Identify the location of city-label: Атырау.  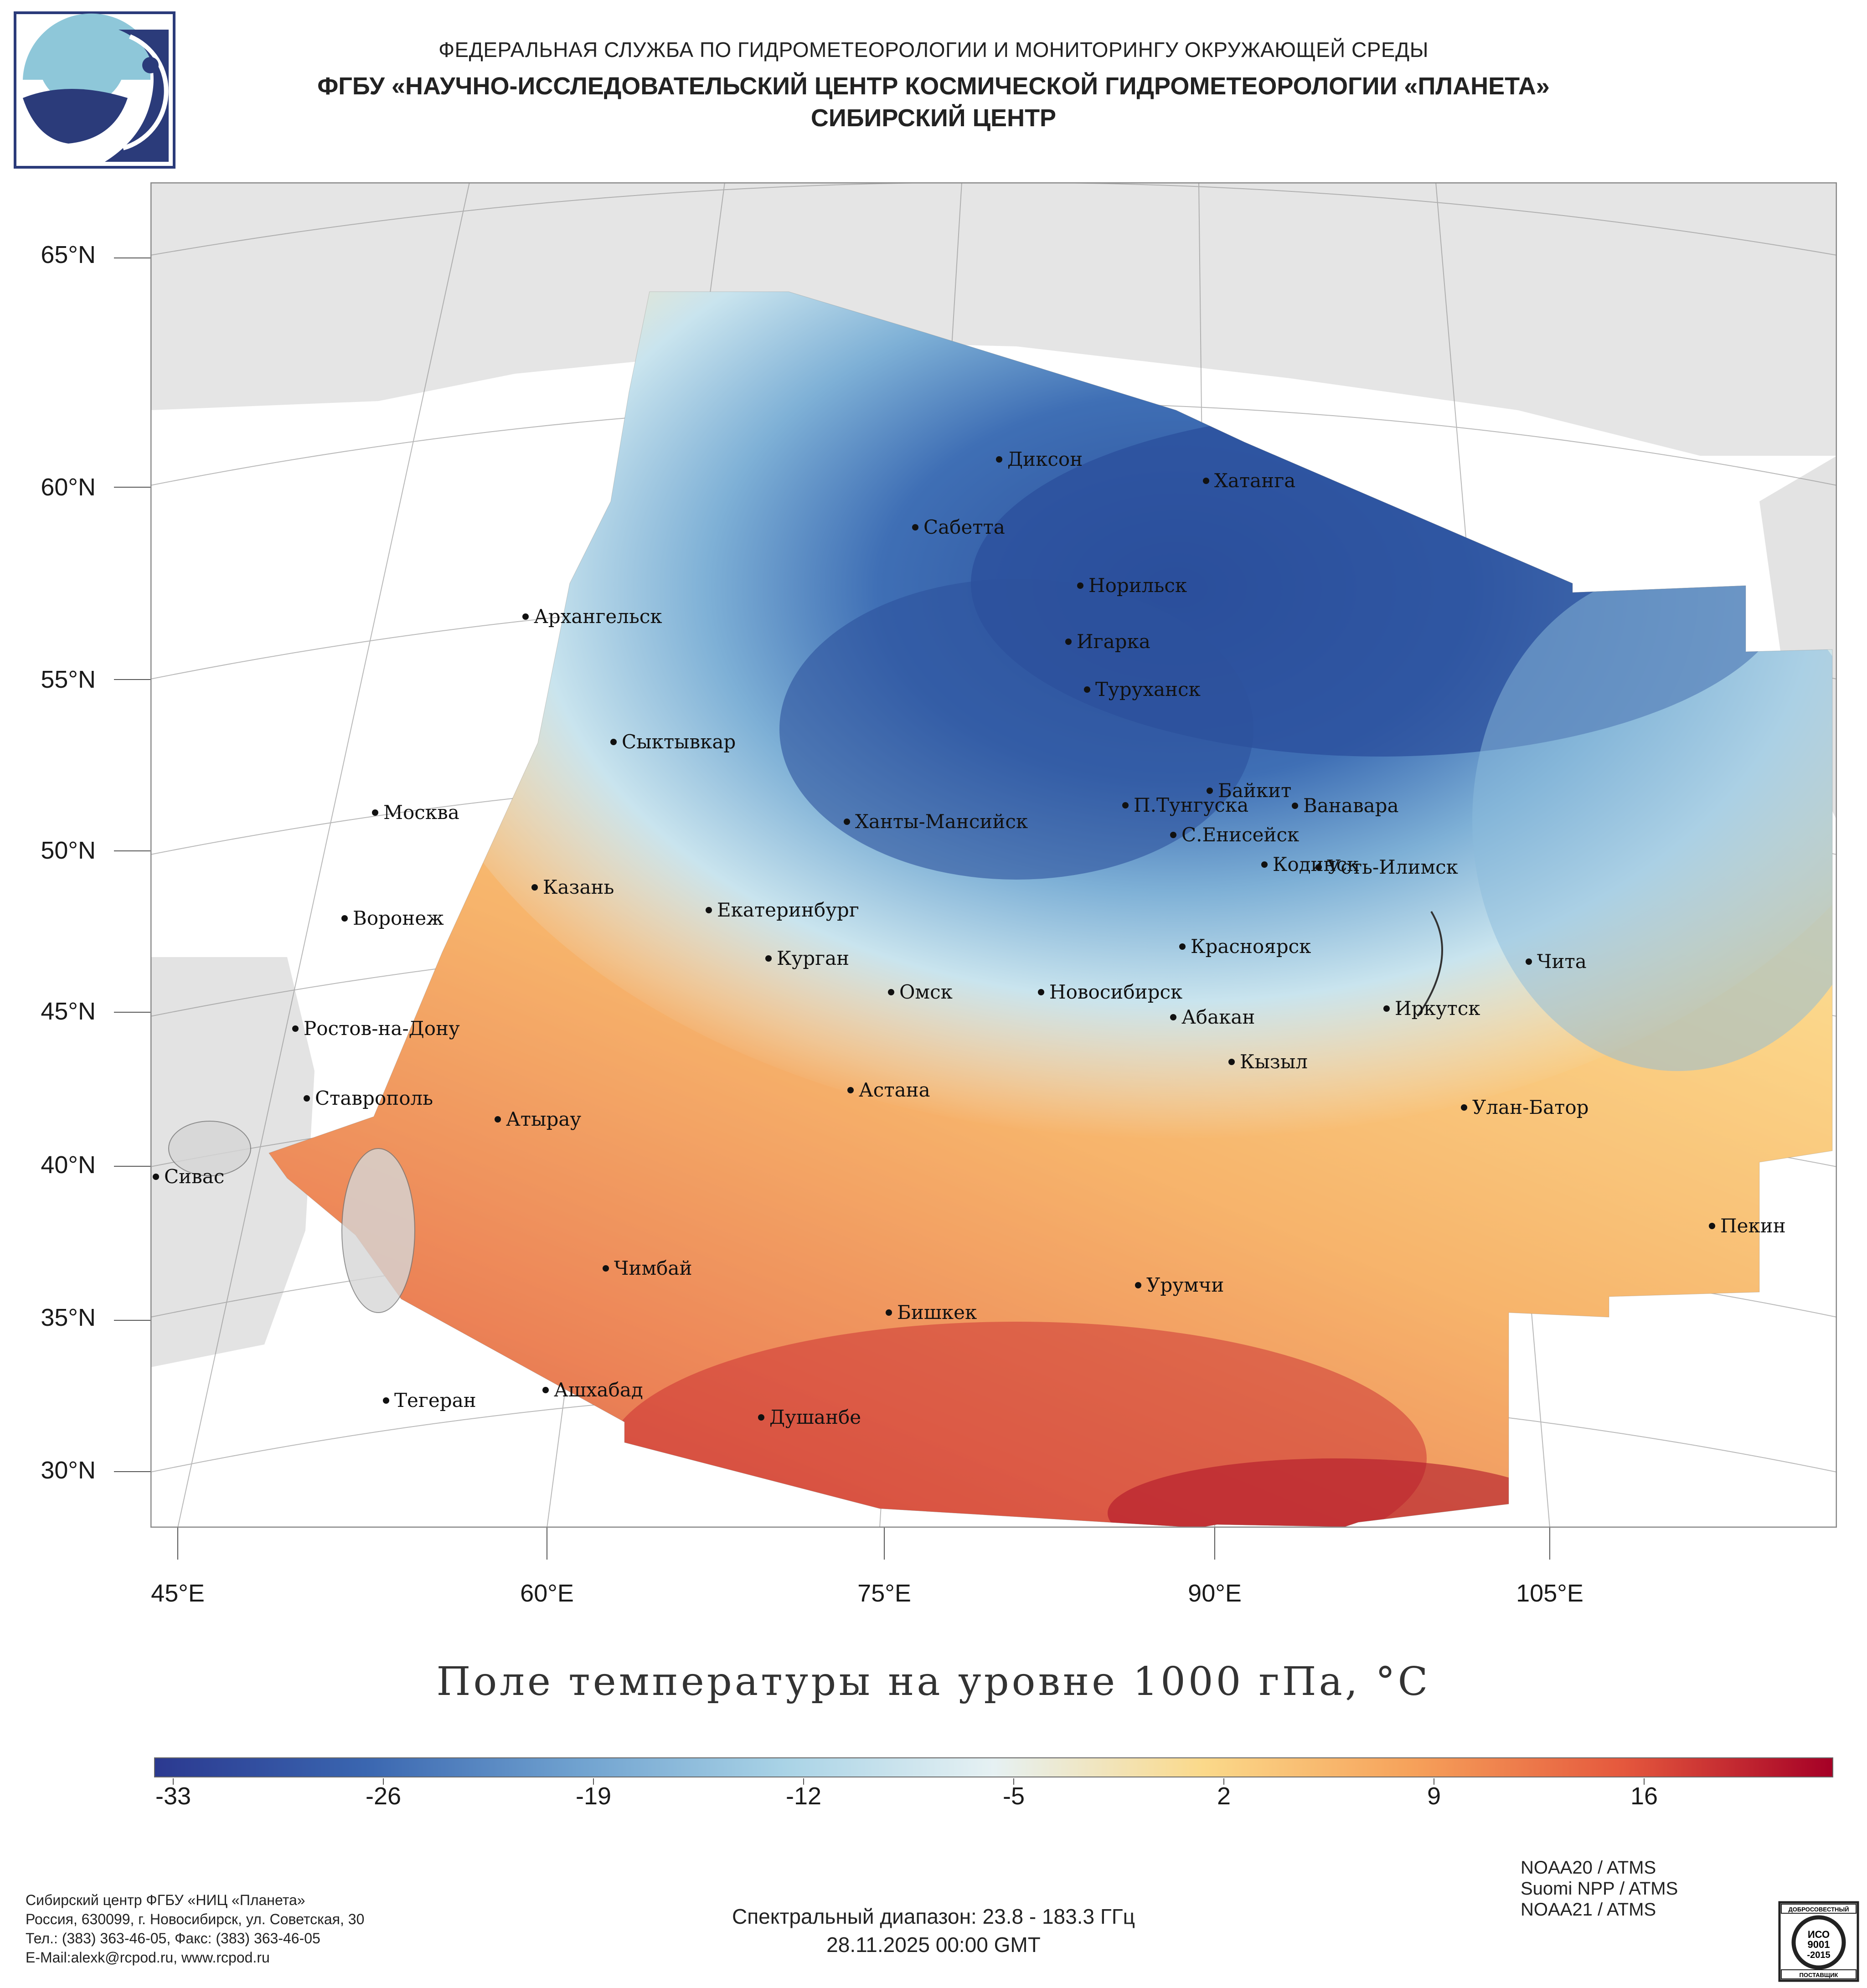
(543, 1119).